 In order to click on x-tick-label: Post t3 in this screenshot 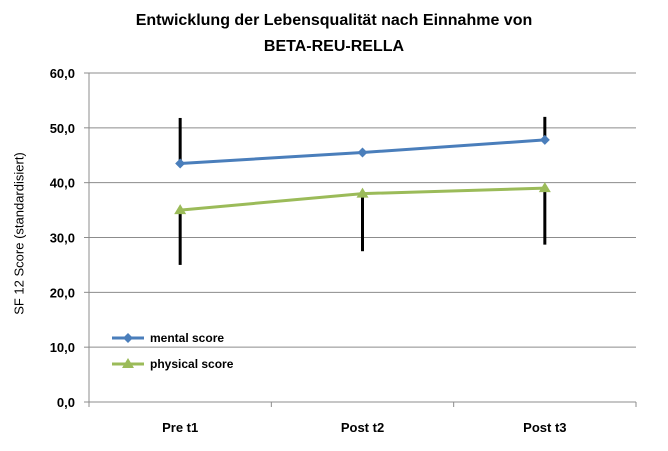, I will do `click(544, 427)`.